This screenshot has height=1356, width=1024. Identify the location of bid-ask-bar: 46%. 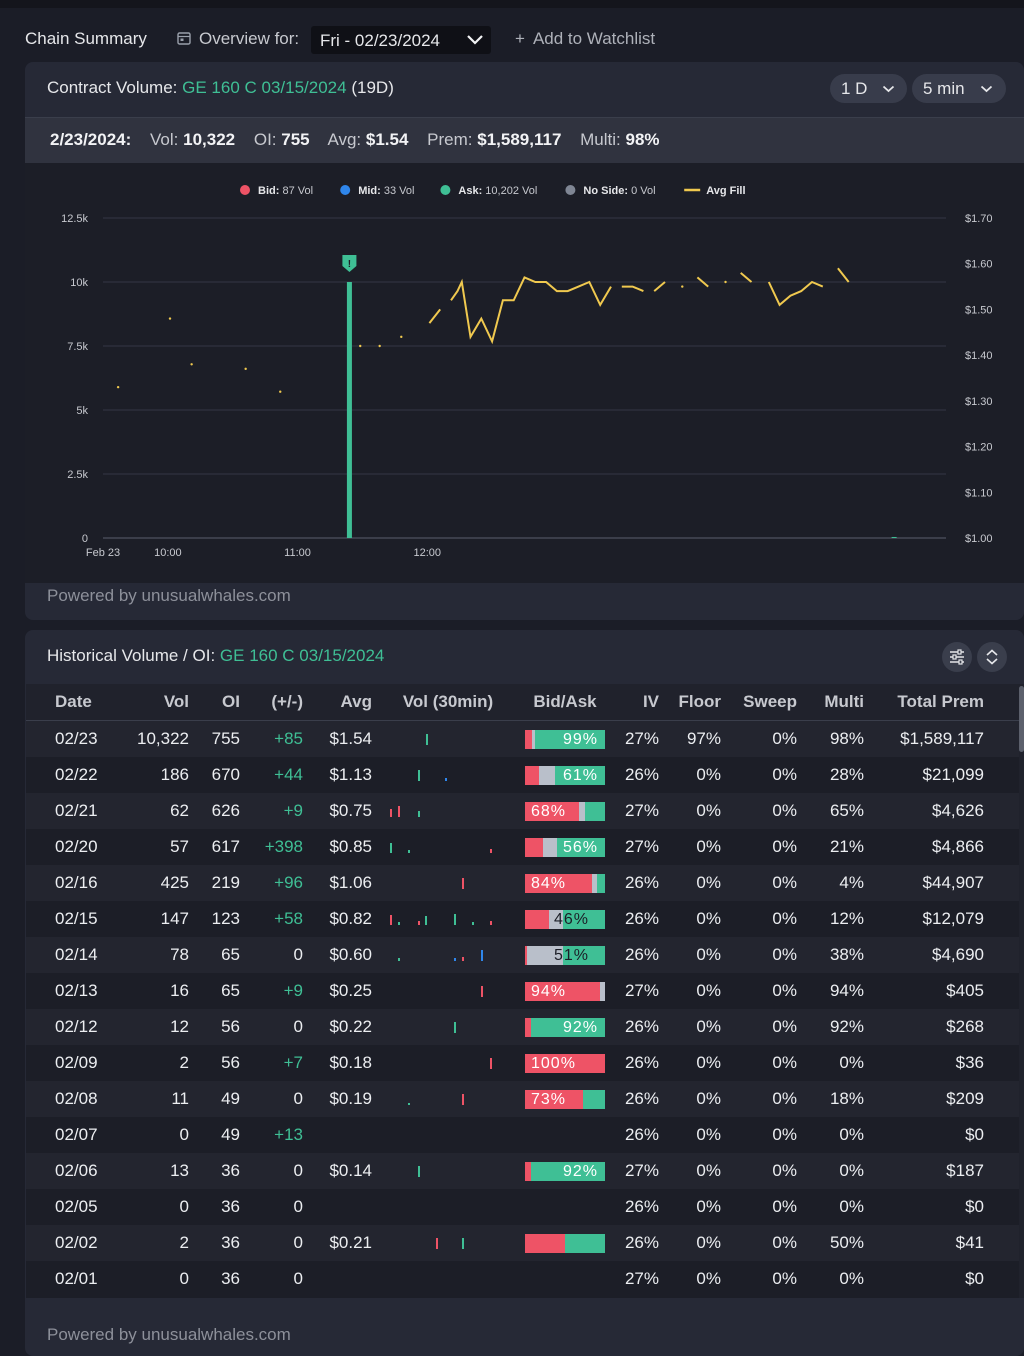
(565, 919).